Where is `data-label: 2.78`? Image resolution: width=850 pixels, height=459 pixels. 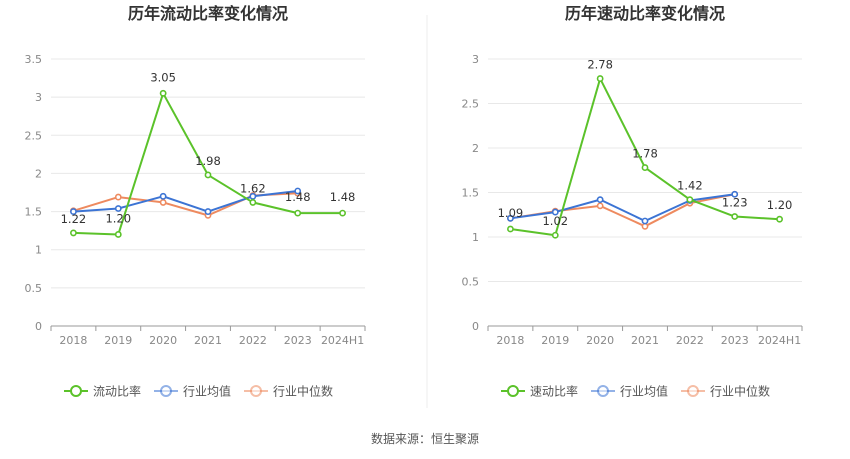
data-label: 2.78 is located at coordinates (600, 65).